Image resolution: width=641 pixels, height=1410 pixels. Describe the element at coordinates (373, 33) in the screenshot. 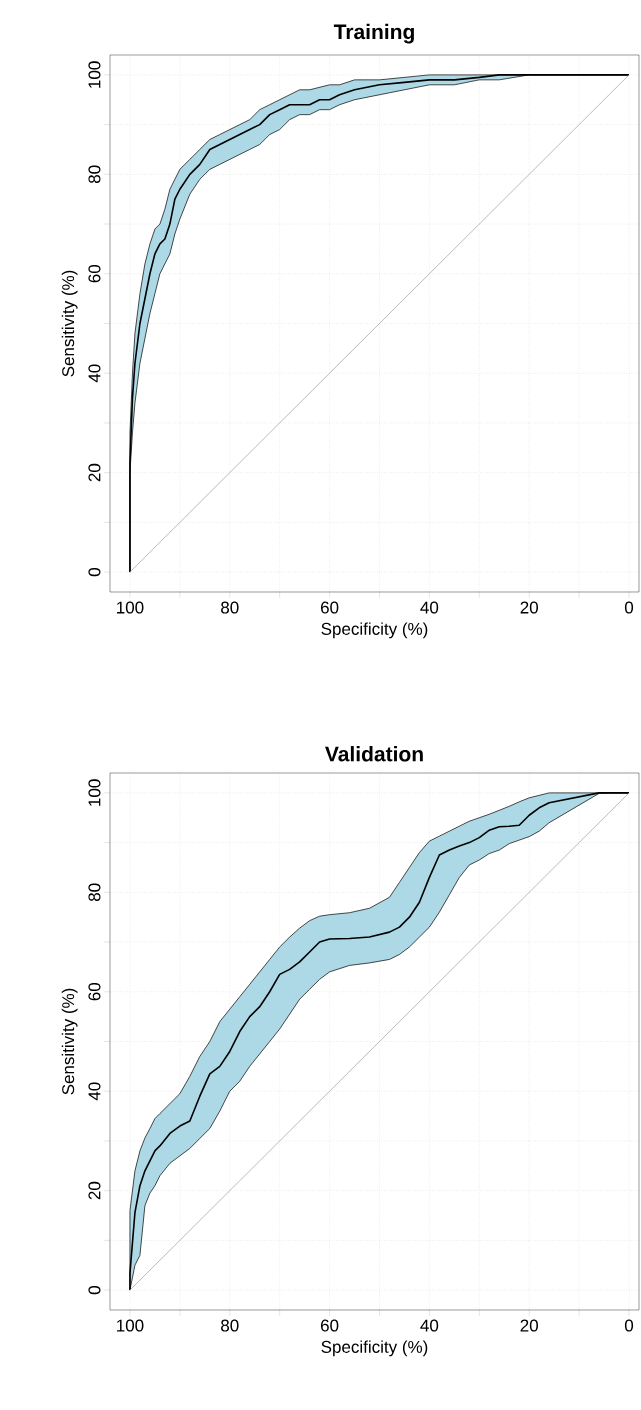

I see `chart-title: Training` at that location.